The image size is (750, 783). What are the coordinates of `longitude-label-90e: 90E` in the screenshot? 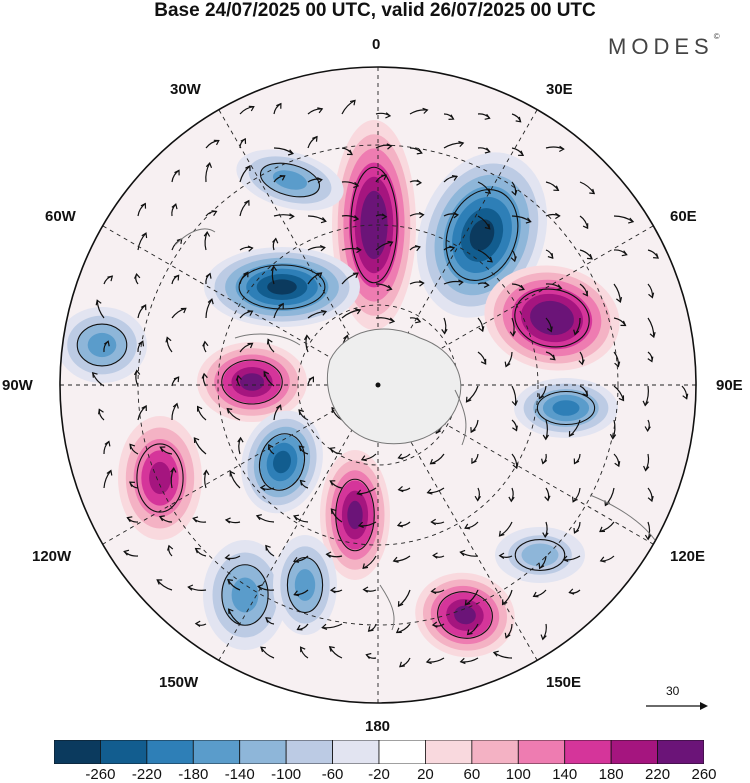 It's located at (729, 385).